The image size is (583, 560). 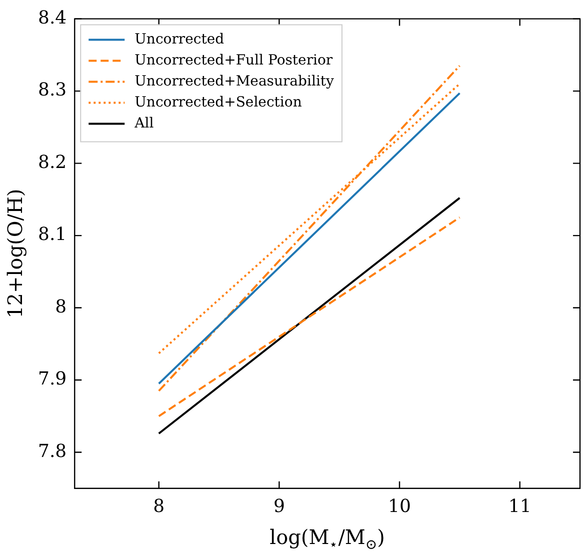 I want to click on legend-label: Uncorrected+Selection, so click(x=218, y=102).